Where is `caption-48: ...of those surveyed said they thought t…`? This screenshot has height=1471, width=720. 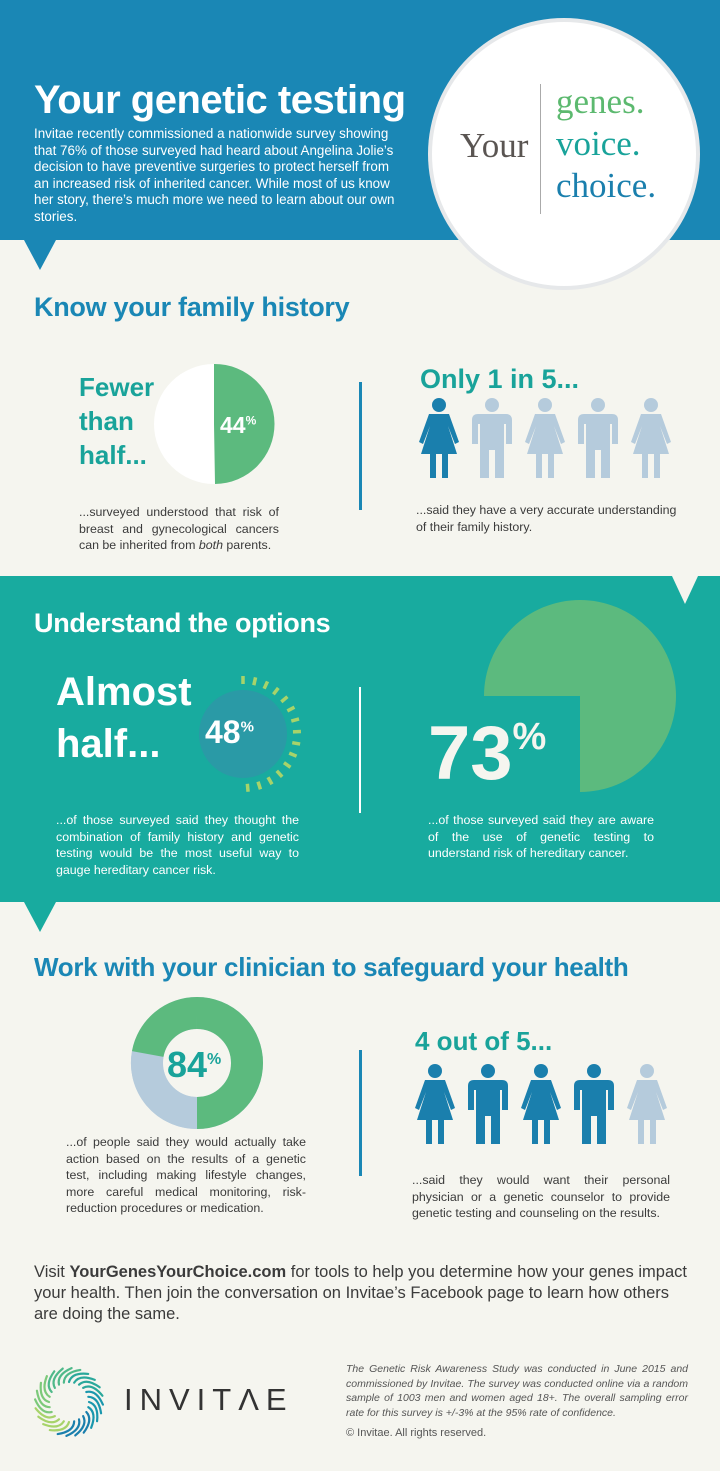 caption-48: ...of those surveyed said they thought t… is located at coordinates (177, 845).